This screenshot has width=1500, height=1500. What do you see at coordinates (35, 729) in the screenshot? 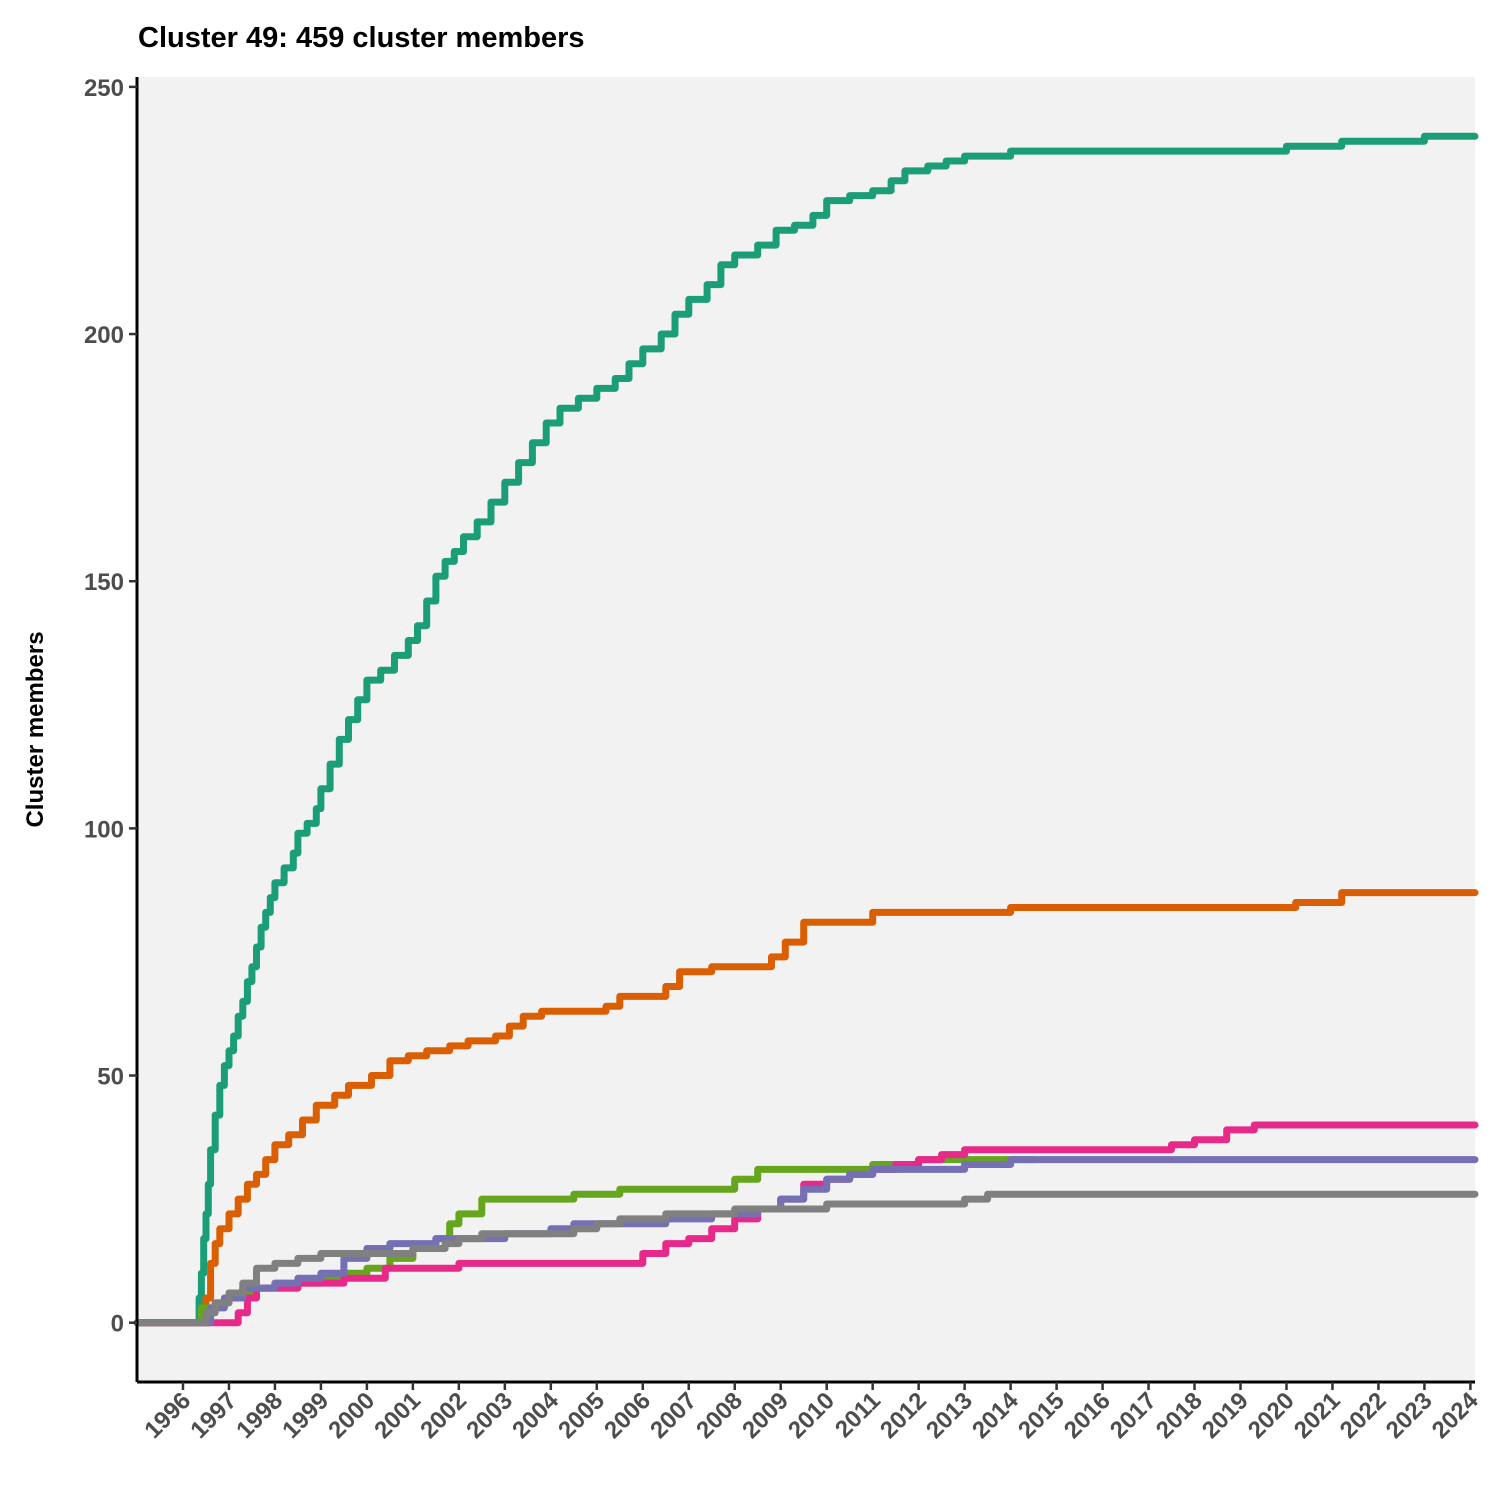
I see `y-axis-label: Cluster members` at bounding box center [35, 729].